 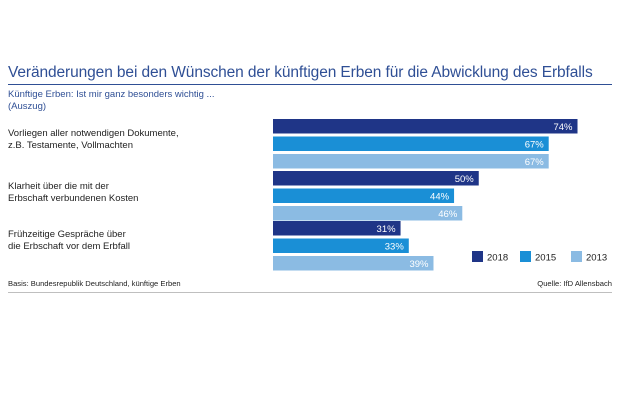 I want to click on category-label-line: Erbschaft verbundenen Kosten, so click(x=73, y=198).